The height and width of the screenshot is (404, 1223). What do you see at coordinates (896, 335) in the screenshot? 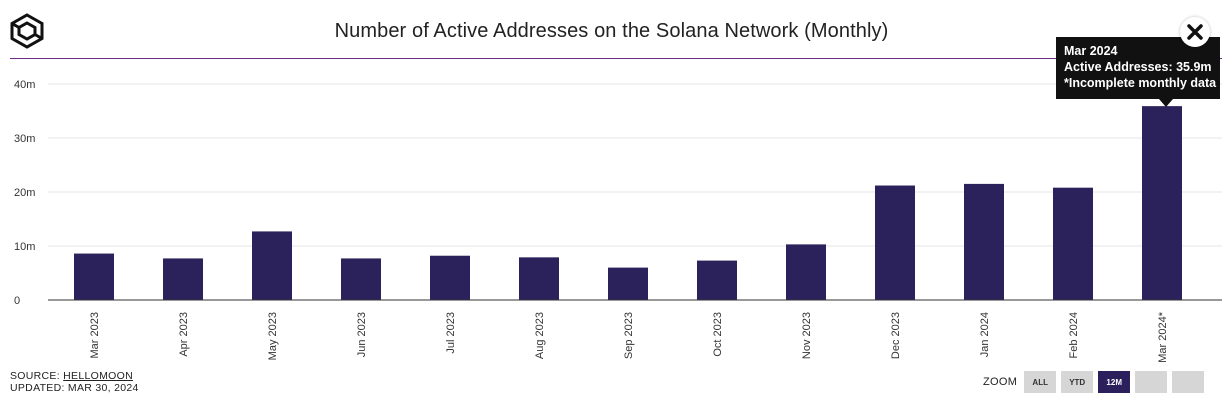
I see `x-tick-label: Dec 2023` at bounding box center [896, 335].